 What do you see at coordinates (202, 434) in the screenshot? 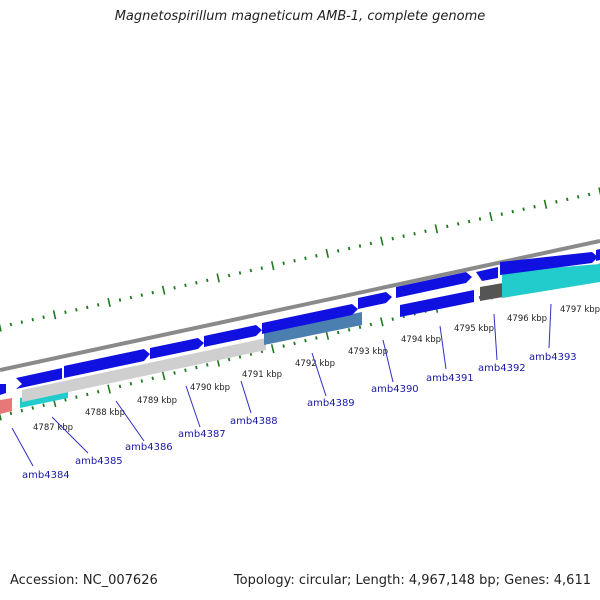
I see `gene-label: amb4387` at bounding box center [202, 434].